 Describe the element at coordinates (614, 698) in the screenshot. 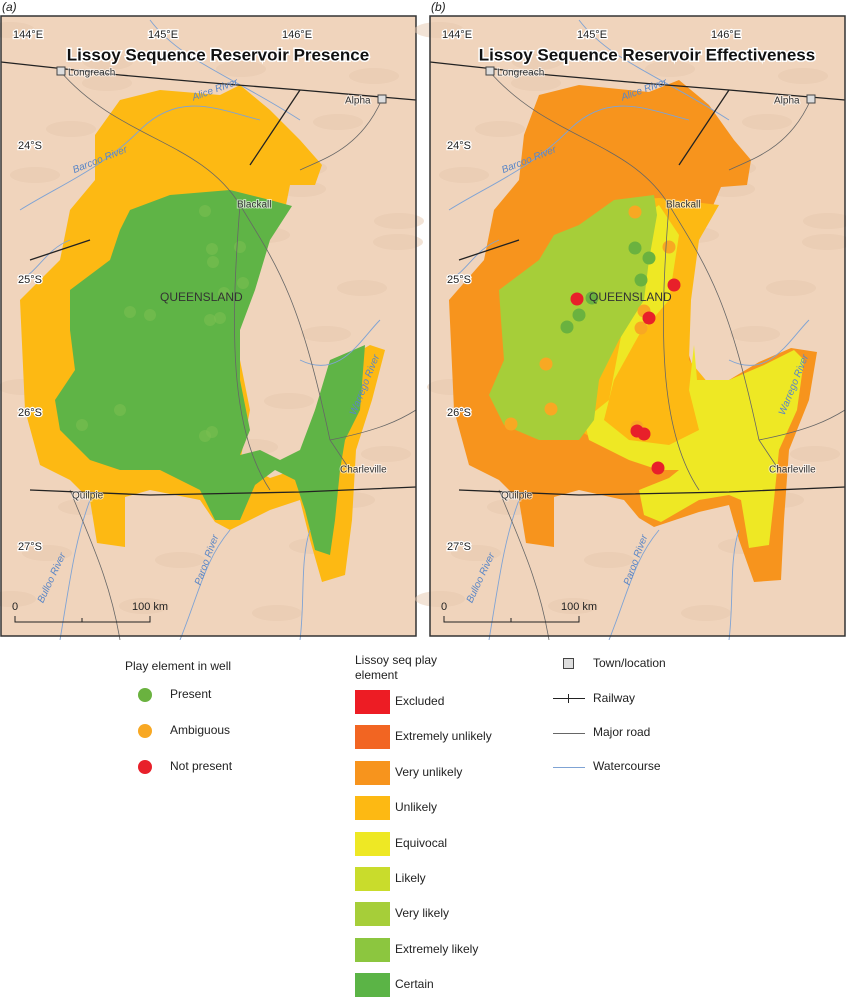

I see `symbol-label: Railway` at that location.